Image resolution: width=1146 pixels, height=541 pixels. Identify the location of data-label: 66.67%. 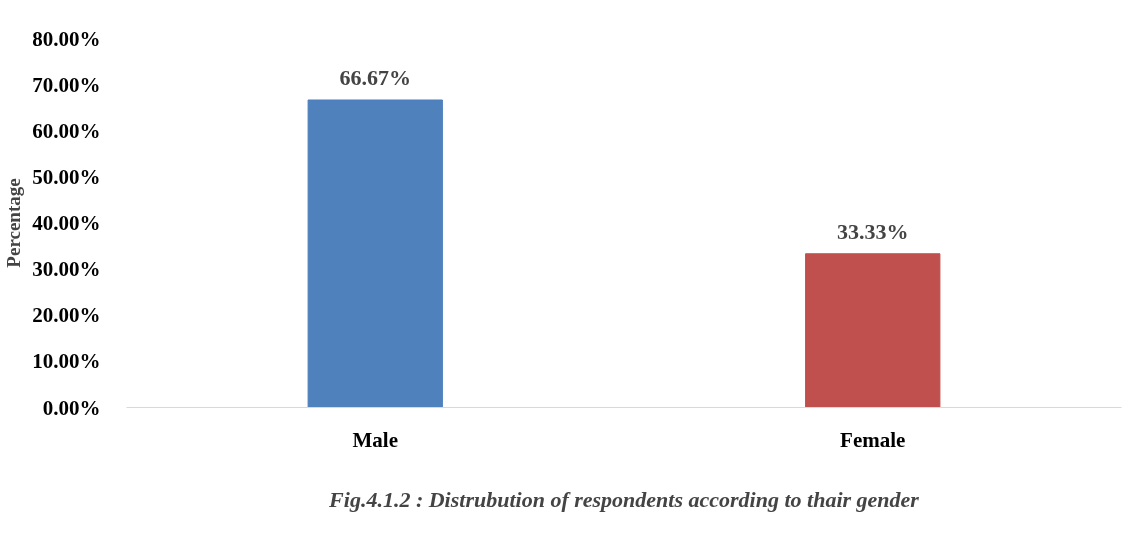
(375, 77).